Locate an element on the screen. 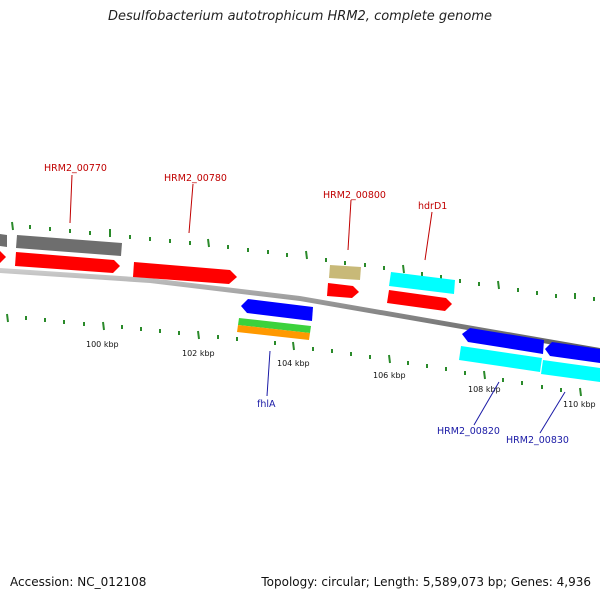 Image resolution: width=600 pixels, height=600 pixels. gene-green-fhla is located at coordinates (274, 325).